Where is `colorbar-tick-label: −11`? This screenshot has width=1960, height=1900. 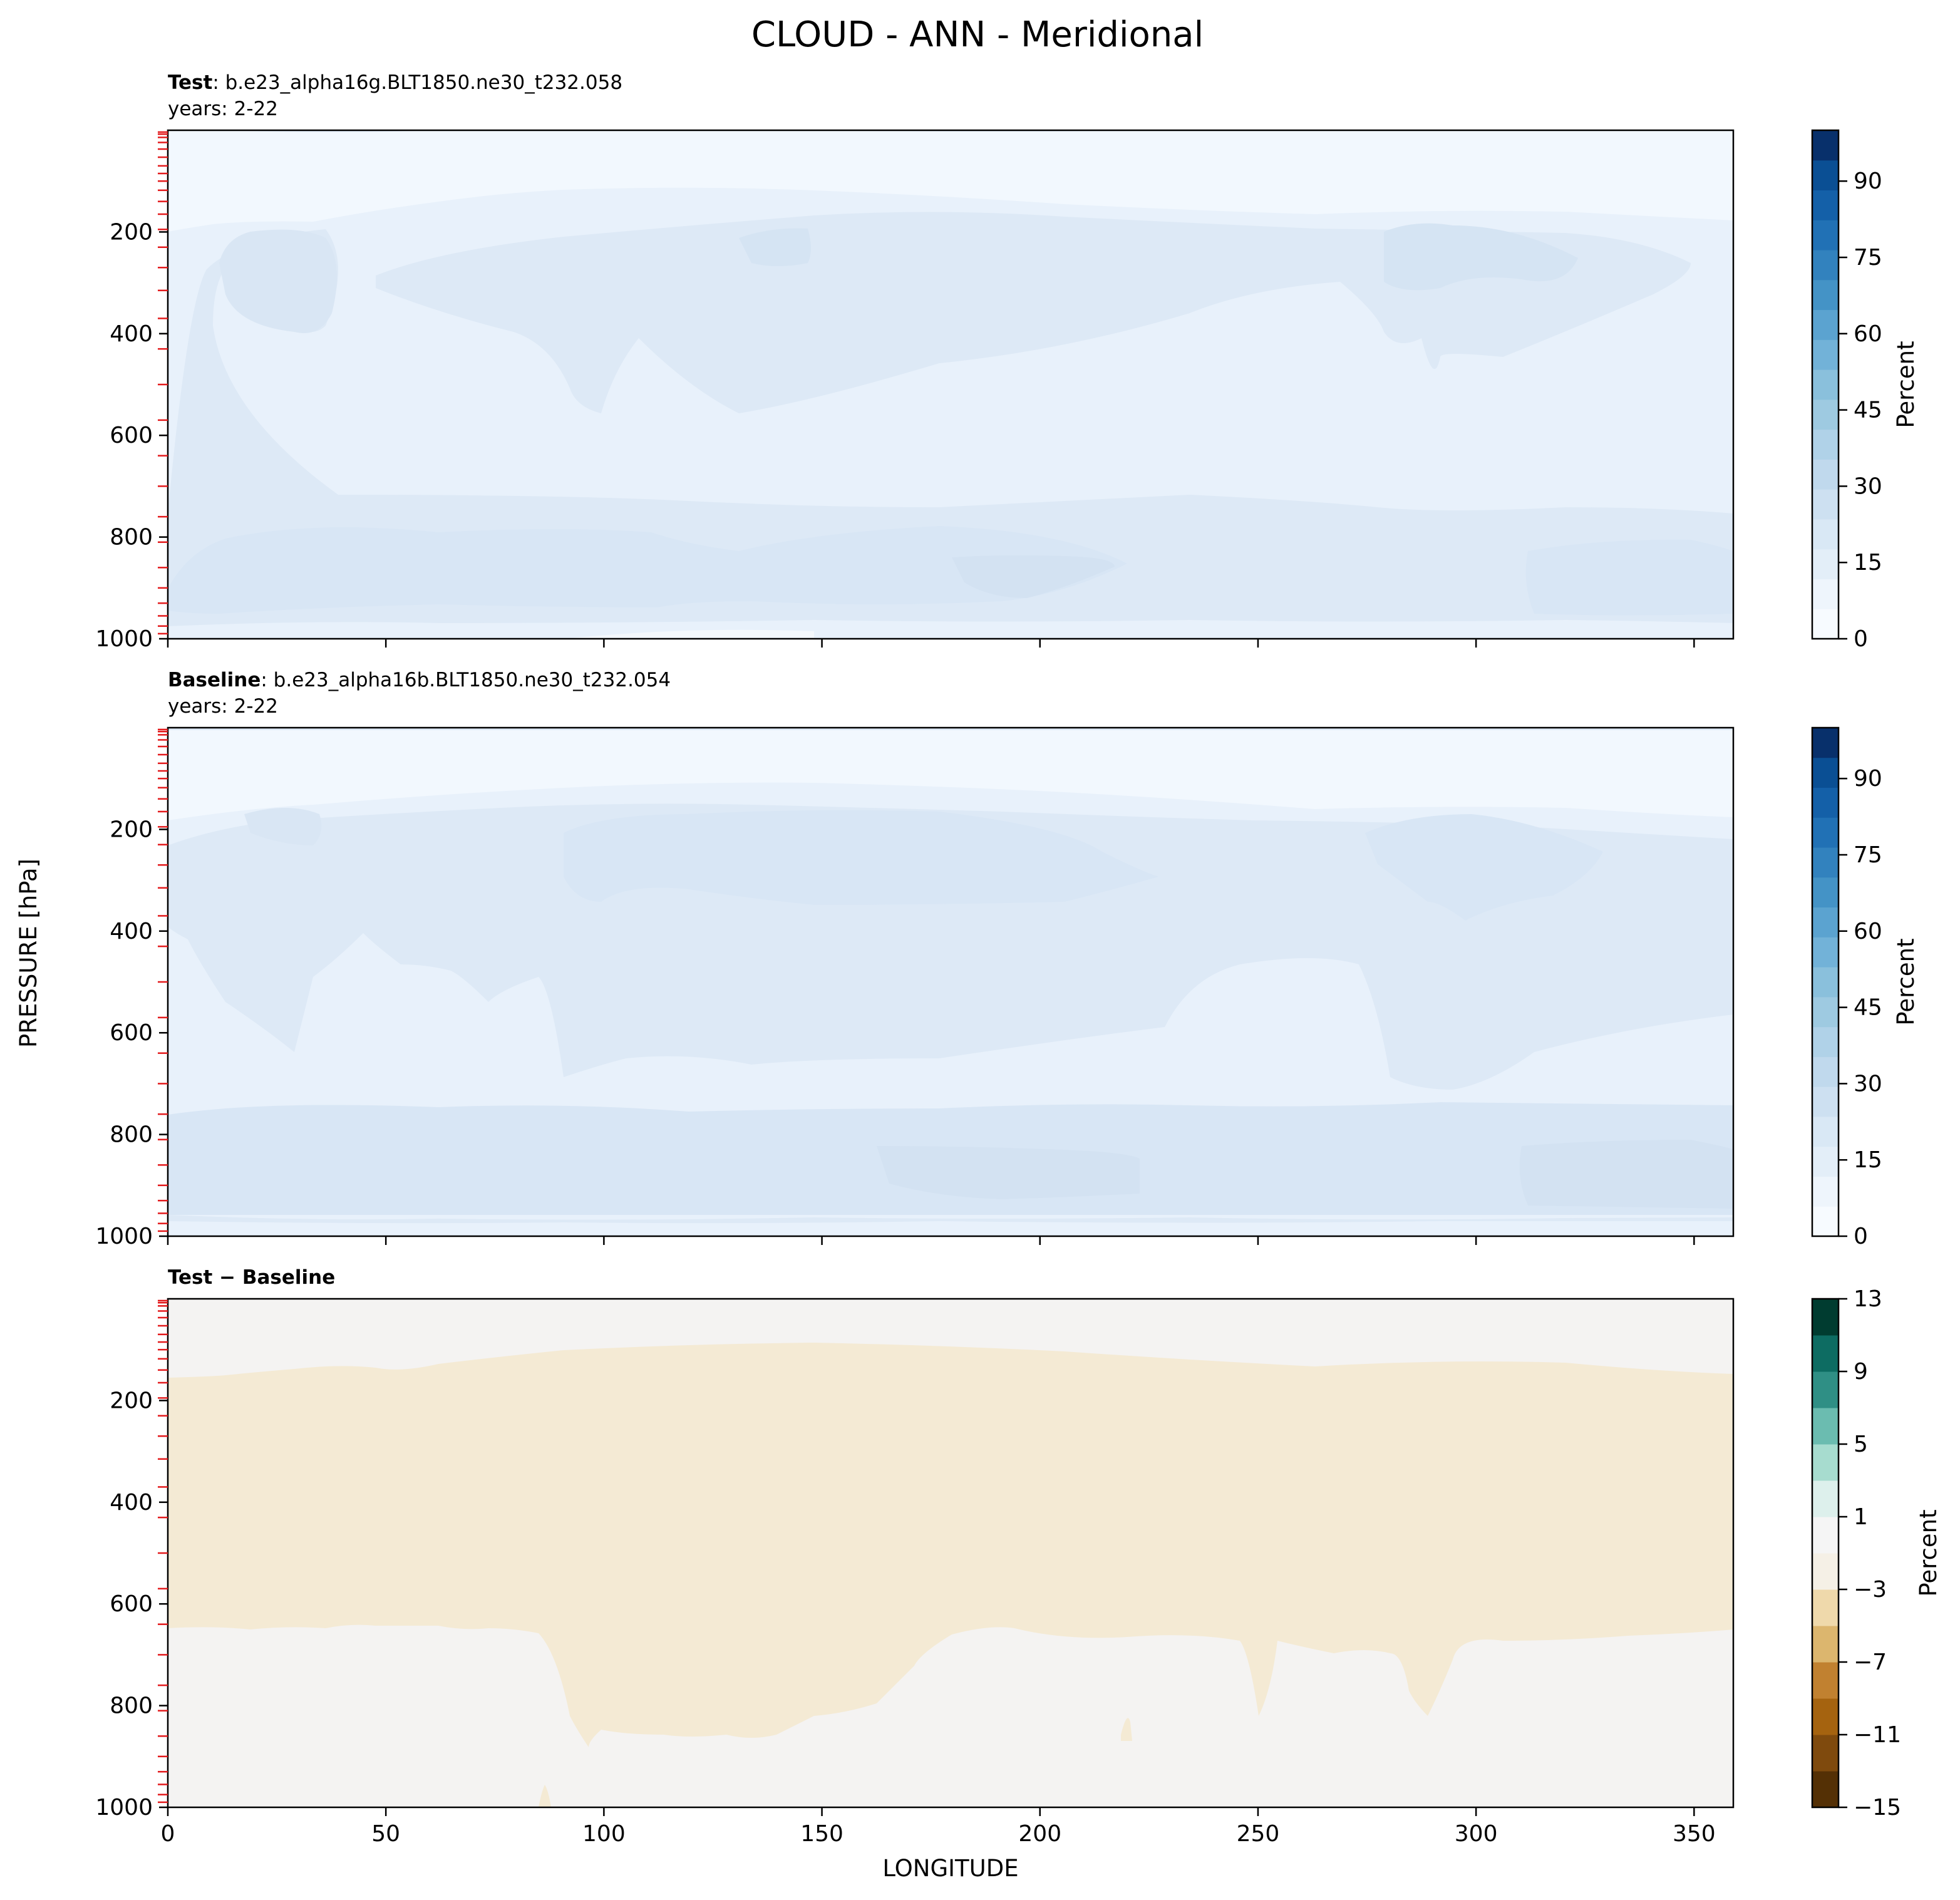 colorbar-tick-label: −11 is located at coordinates (1877, 1735).